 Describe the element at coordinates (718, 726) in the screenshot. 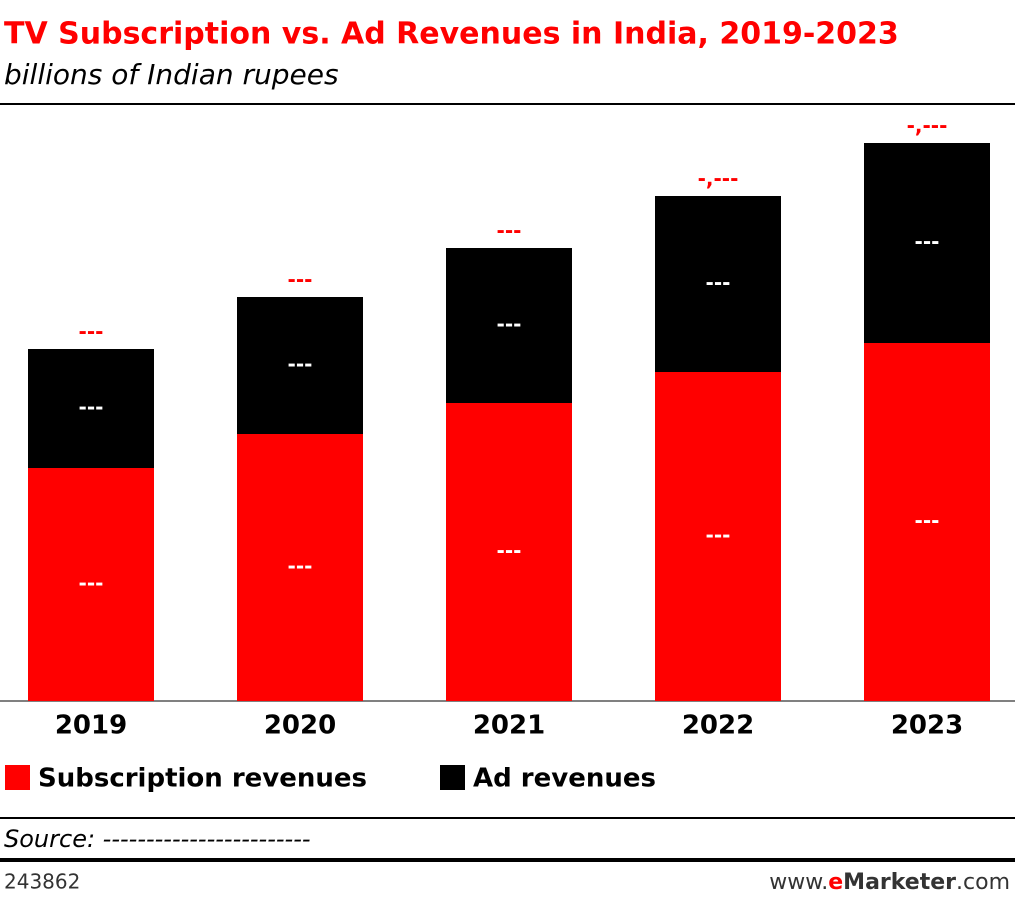

I see `x-tick-label: 2022` at that location.